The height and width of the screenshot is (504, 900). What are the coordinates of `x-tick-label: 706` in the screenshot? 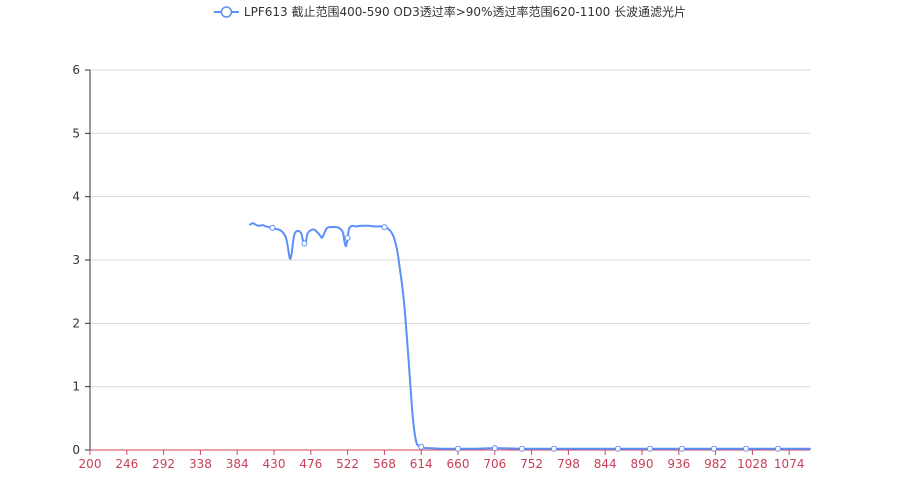 It's located at (494, 464).